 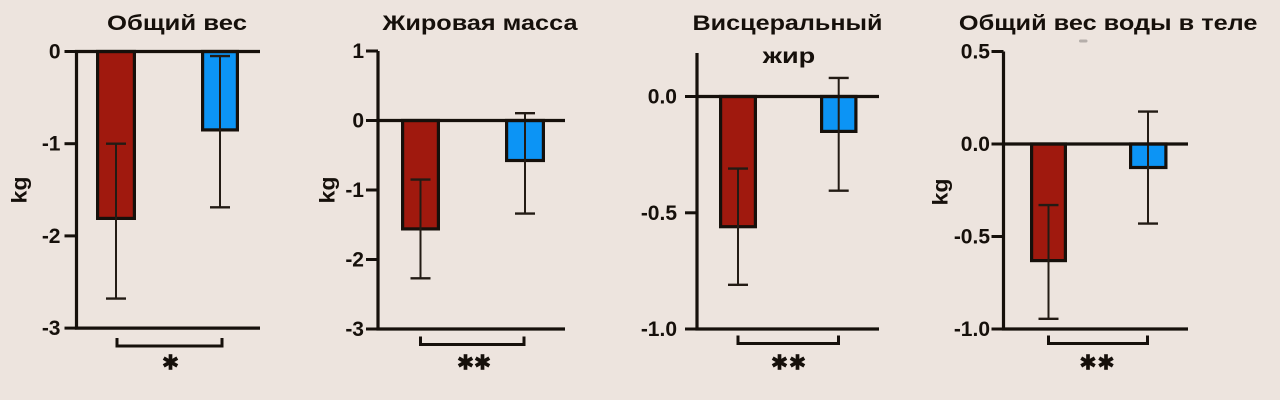 I want to click on svg-text: Общий вес, so click(x=177, y=23).